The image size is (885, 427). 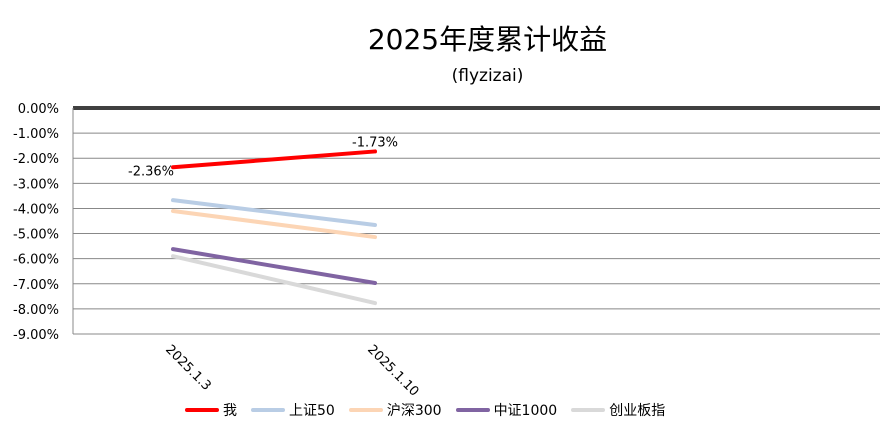 I want to click on legend: 我 上证50 沪深300 中证1000 创业板指, so click(x=425, y=410).